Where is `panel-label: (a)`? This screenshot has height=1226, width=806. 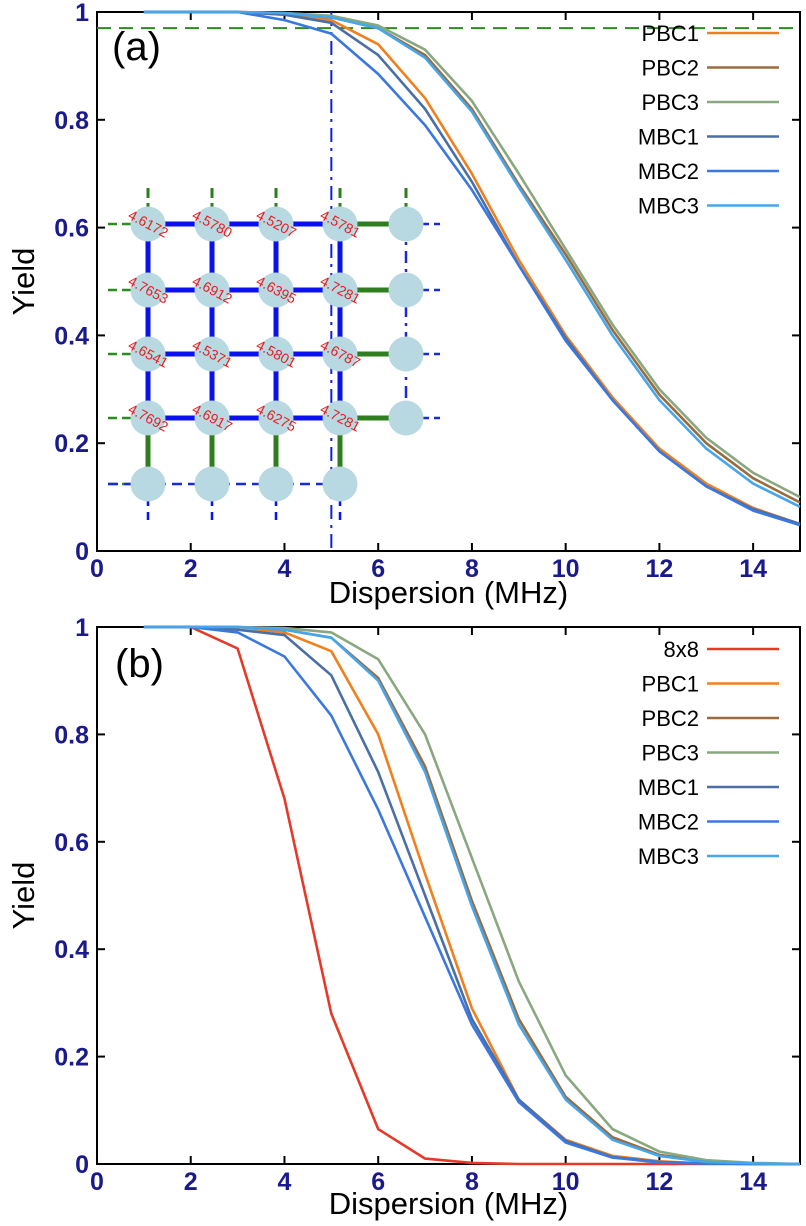 panel-label: (a) is located at coordinates (136, 47).